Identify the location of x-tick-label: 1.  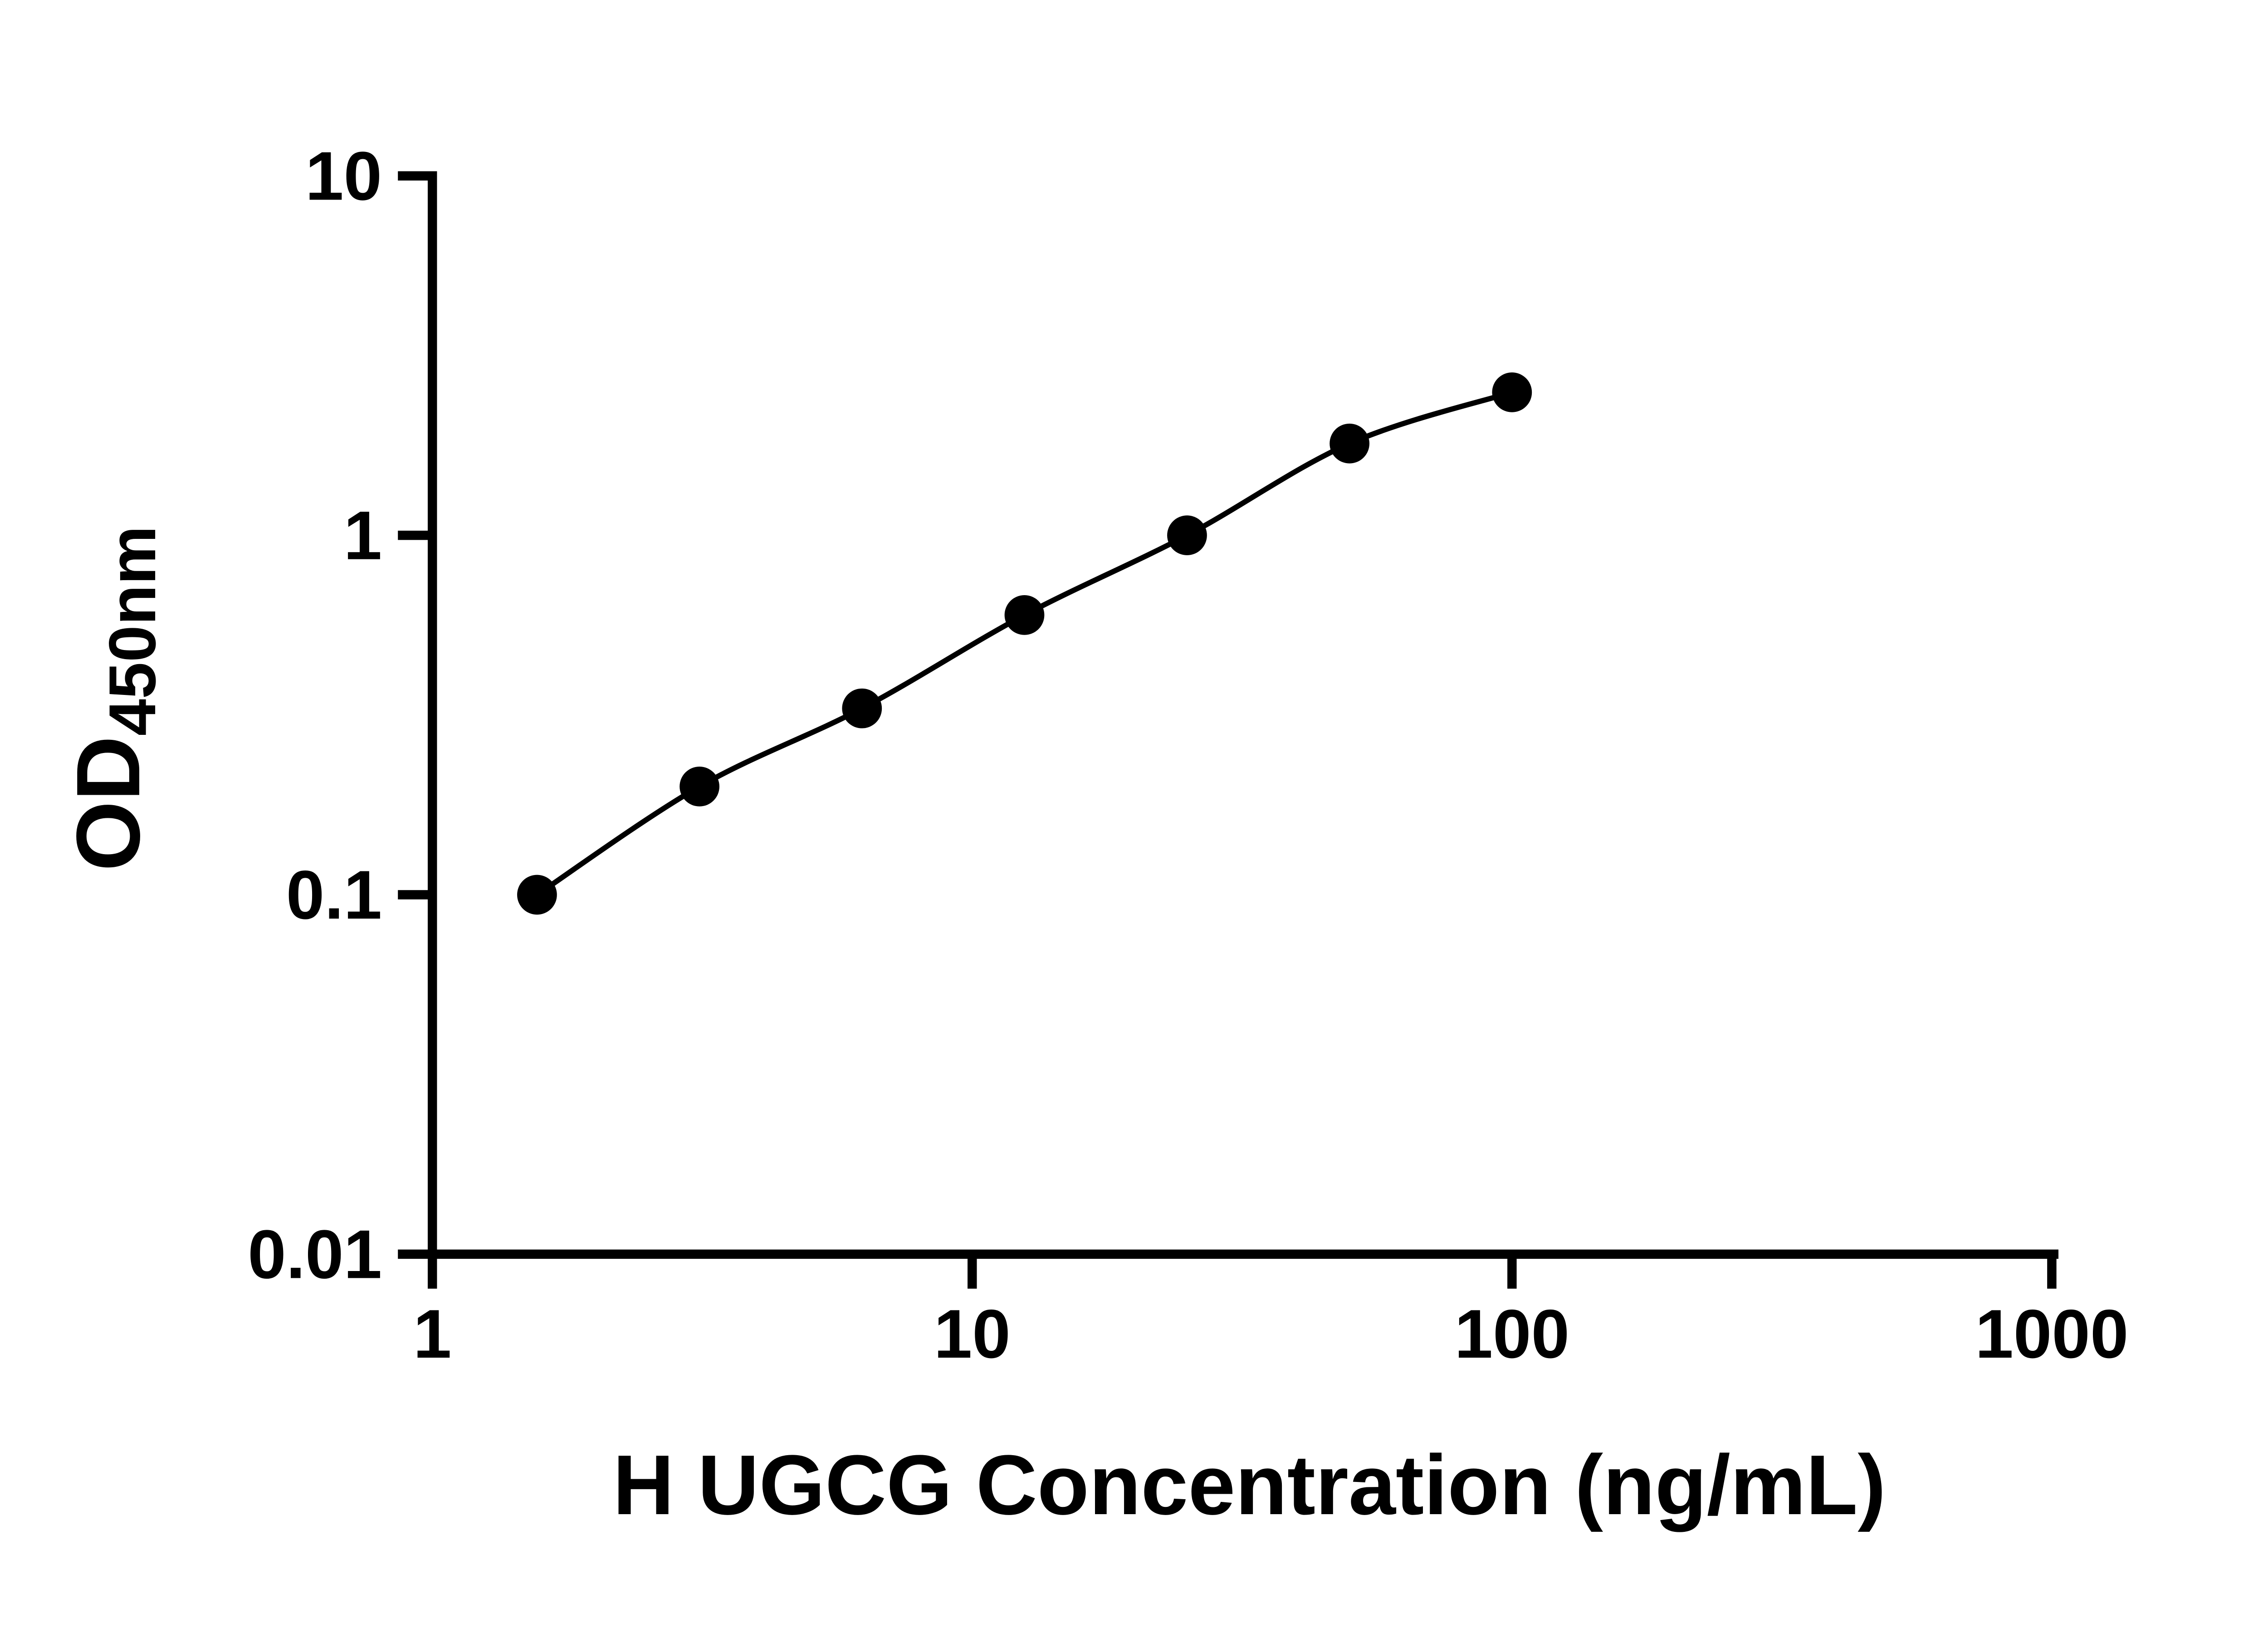
(433, 1334).